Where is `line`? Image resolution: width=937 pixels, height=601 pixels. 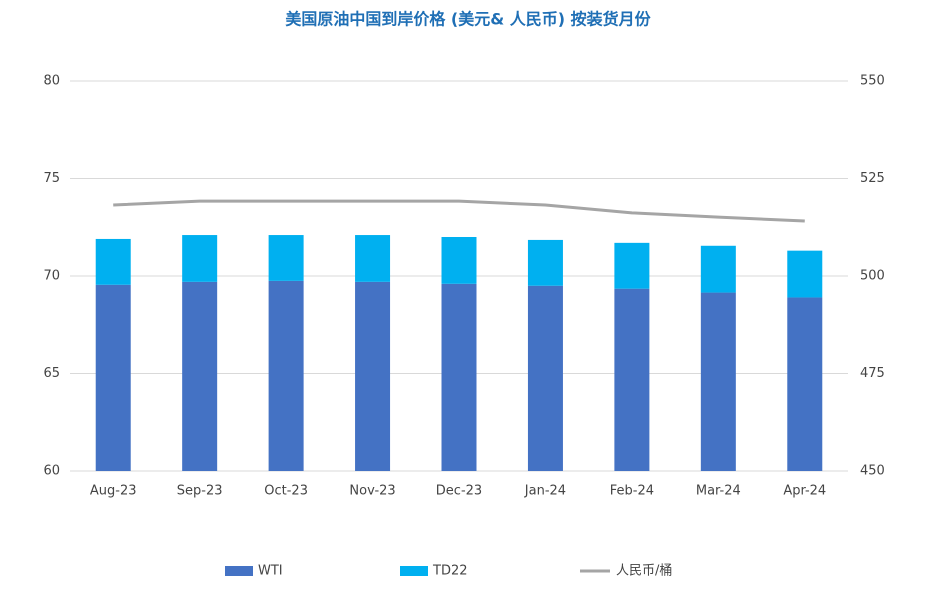
line is located at coordinates (459, 211).